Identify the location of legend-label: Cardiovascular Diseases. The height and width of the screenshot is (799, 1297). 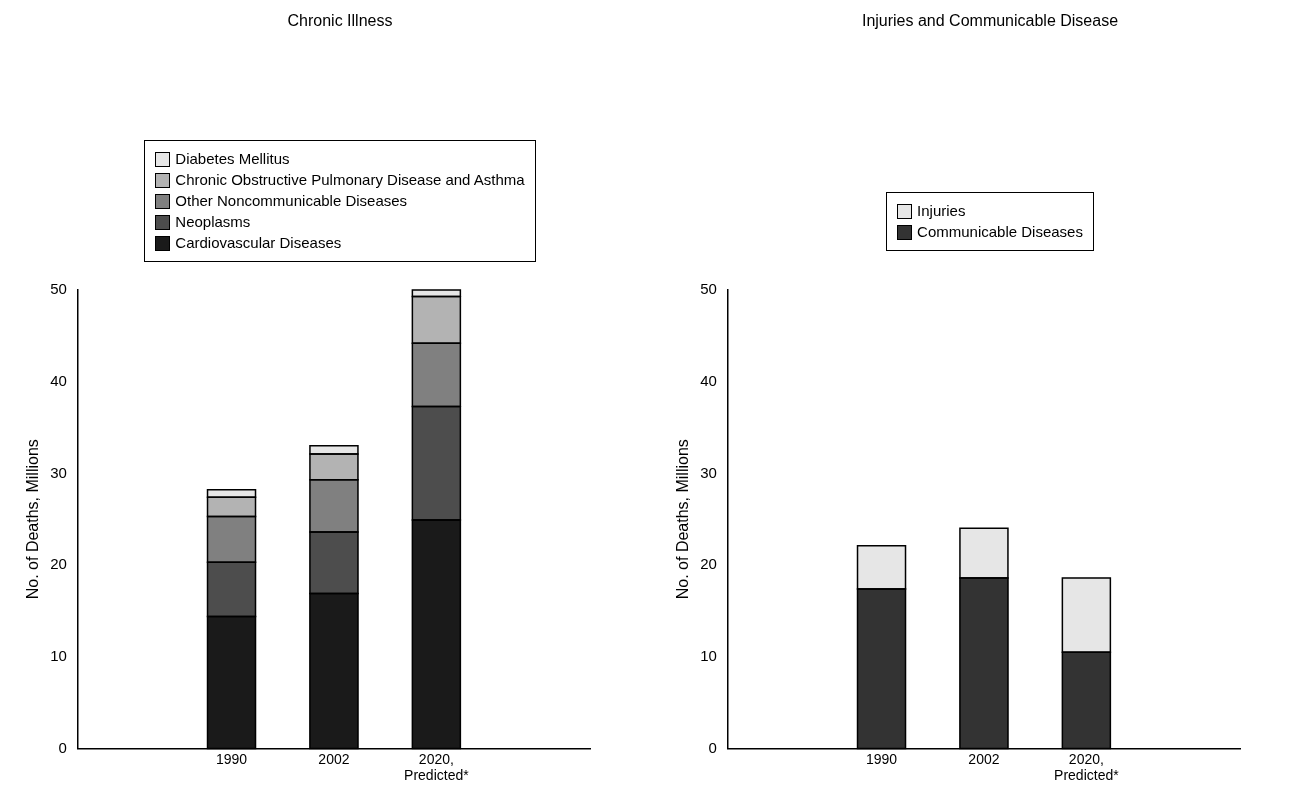
(258, 243).